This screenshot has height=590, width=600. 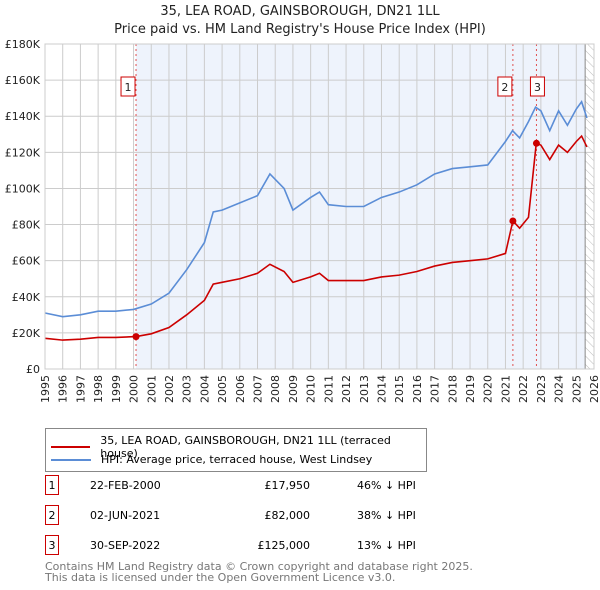 What do you see at coordinates (258, 389) in the screenshot?
I see `x-tick-label: 2007` at bounding box center [258, 389].